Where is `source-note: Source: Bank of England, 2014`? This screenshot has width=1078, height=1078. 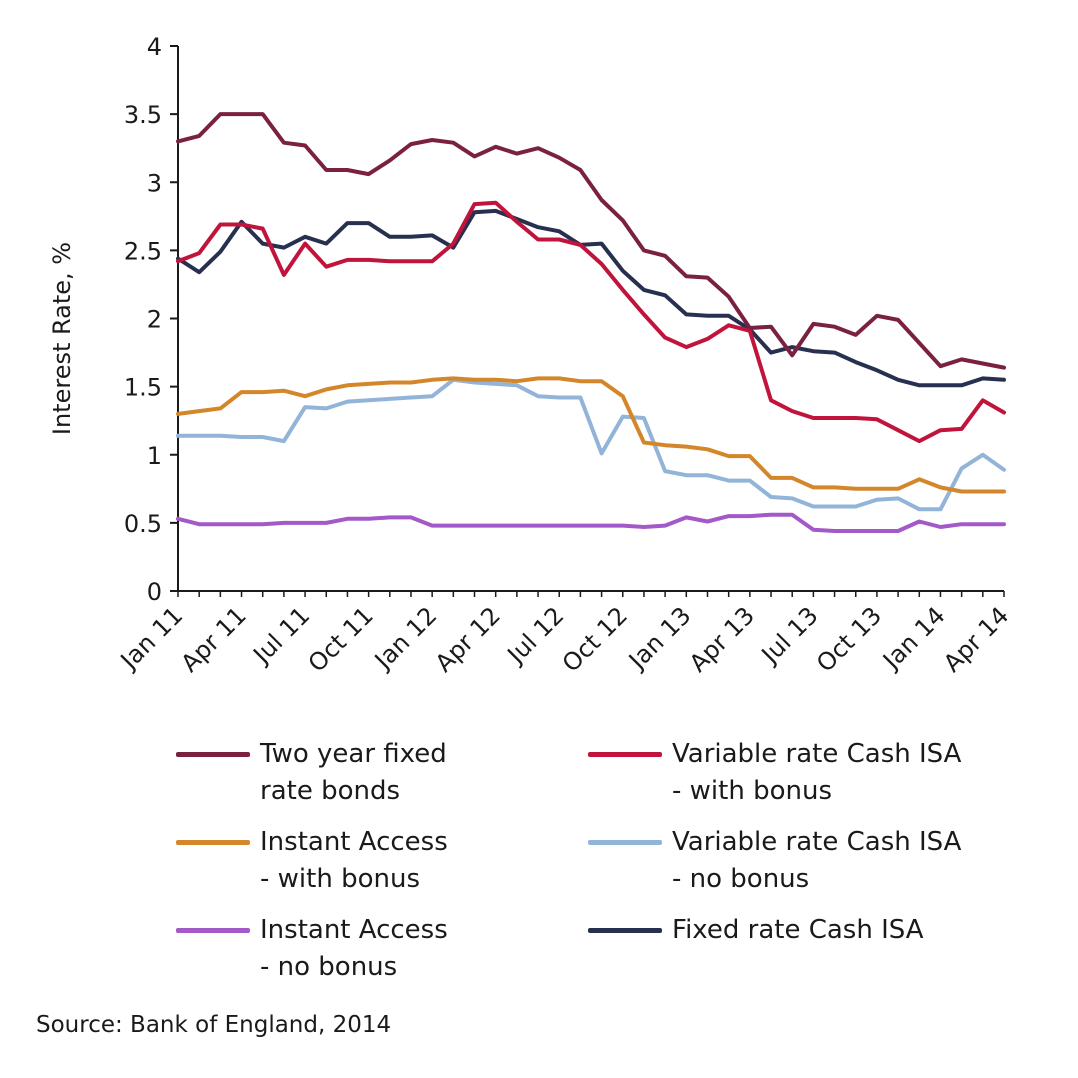
source-note: Source: Bank of England, 2014 is located at coordinates (214, 1025).